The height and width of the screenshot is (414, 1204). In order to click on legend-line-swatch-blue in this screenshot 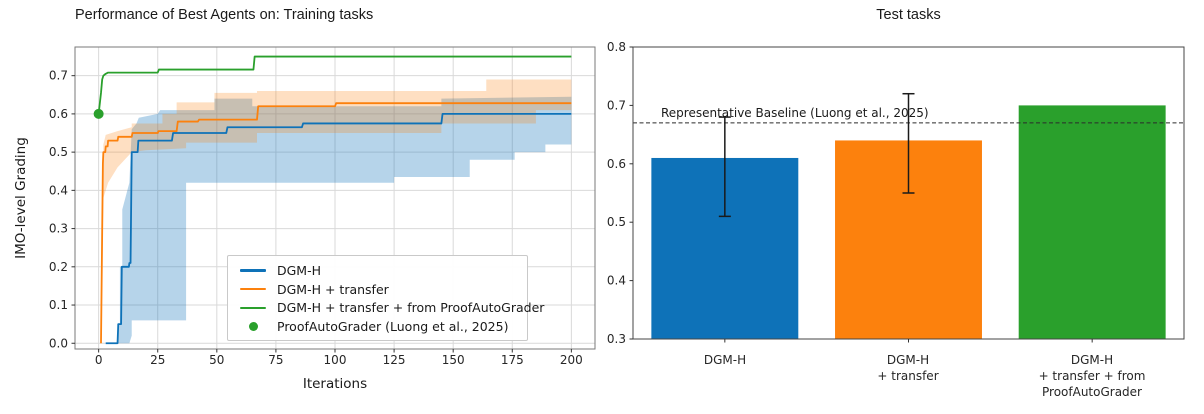, I will do `click(253, 270)`.